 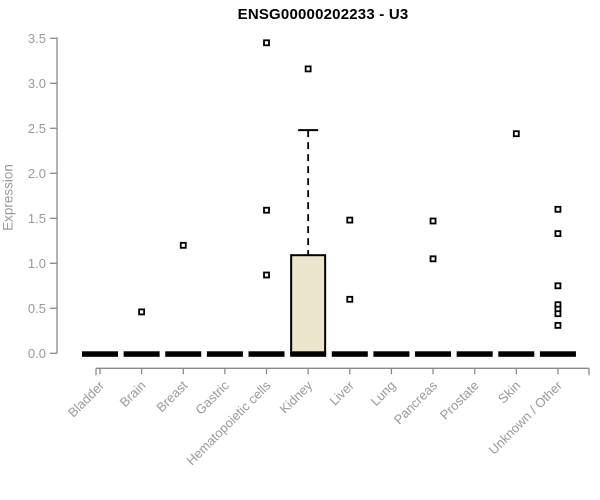 What do you see at coordinates (323, 14) in the screenshot?
I see `chart-title: ENSG00000202233 - U3` at bounding box center [323, 14].